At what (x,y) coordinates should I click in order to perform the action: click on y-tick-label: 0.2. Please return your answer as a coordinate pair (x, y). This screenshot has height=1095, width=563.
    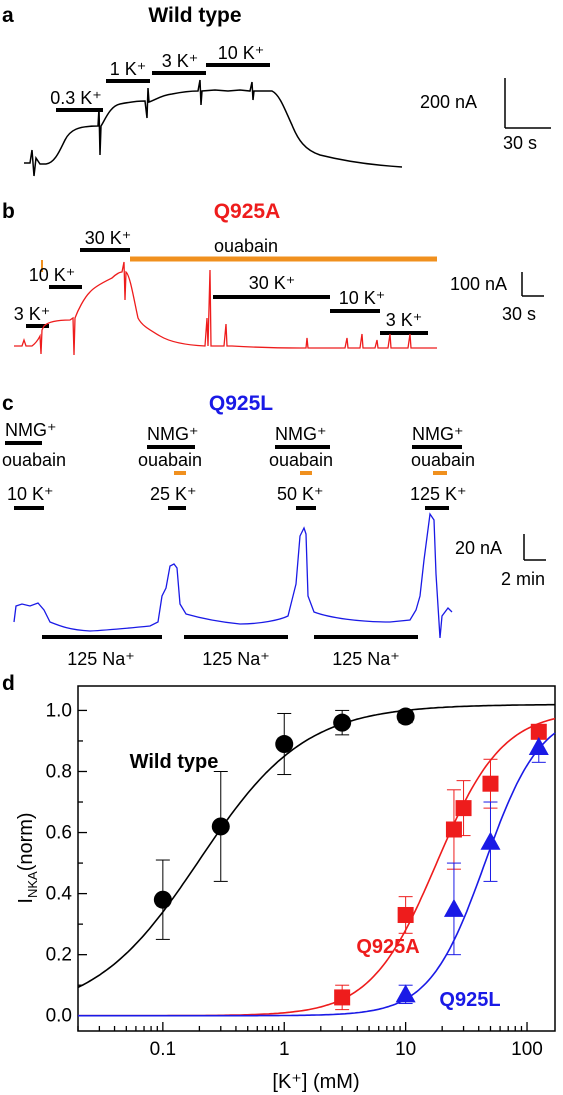
    Looking at the image, I should click on (59, 955).